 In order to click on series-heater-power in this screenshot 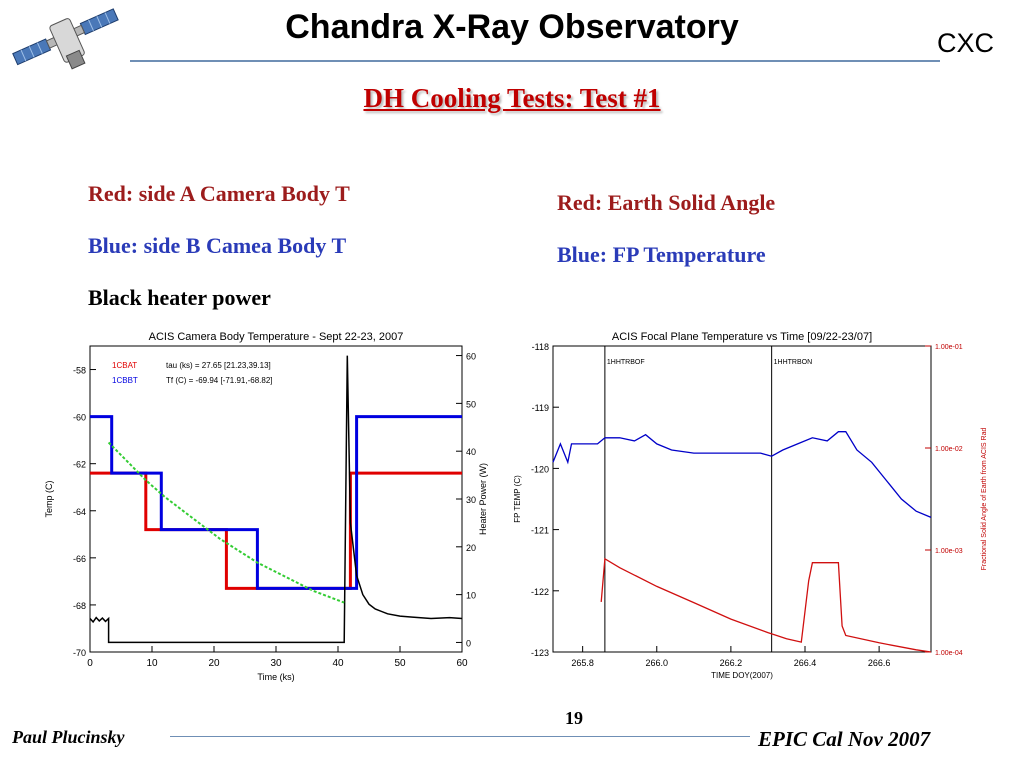, I will do `click(276, 499)`.